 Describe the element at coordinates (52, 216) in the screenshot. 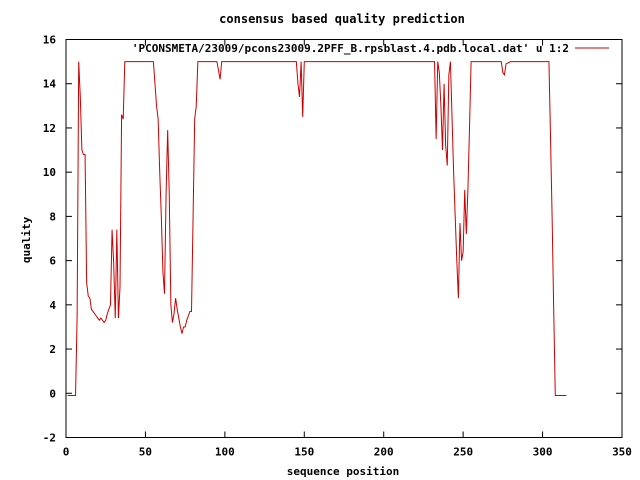

I see `y-tick-label: 8` at that location.